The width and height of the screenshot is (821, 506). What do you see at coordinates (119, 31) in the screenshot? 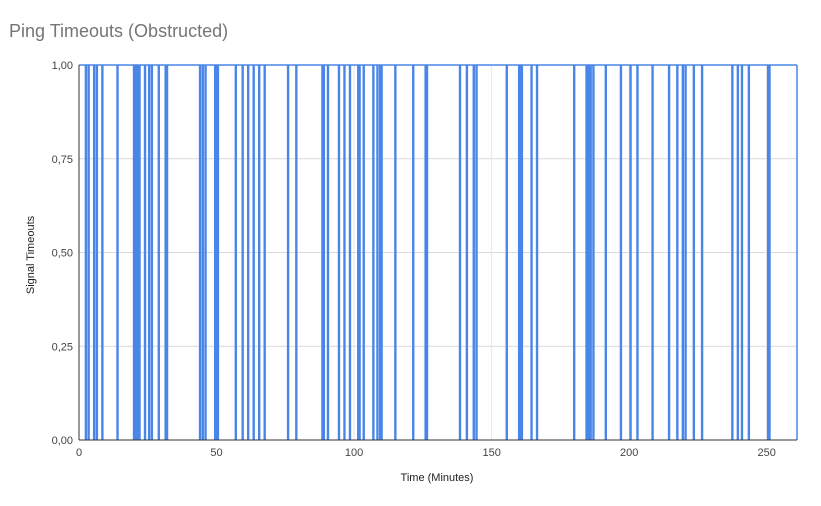
I see `chart-title: Ping Timeouts (Obstructed)` at bounding box center [119, 31].